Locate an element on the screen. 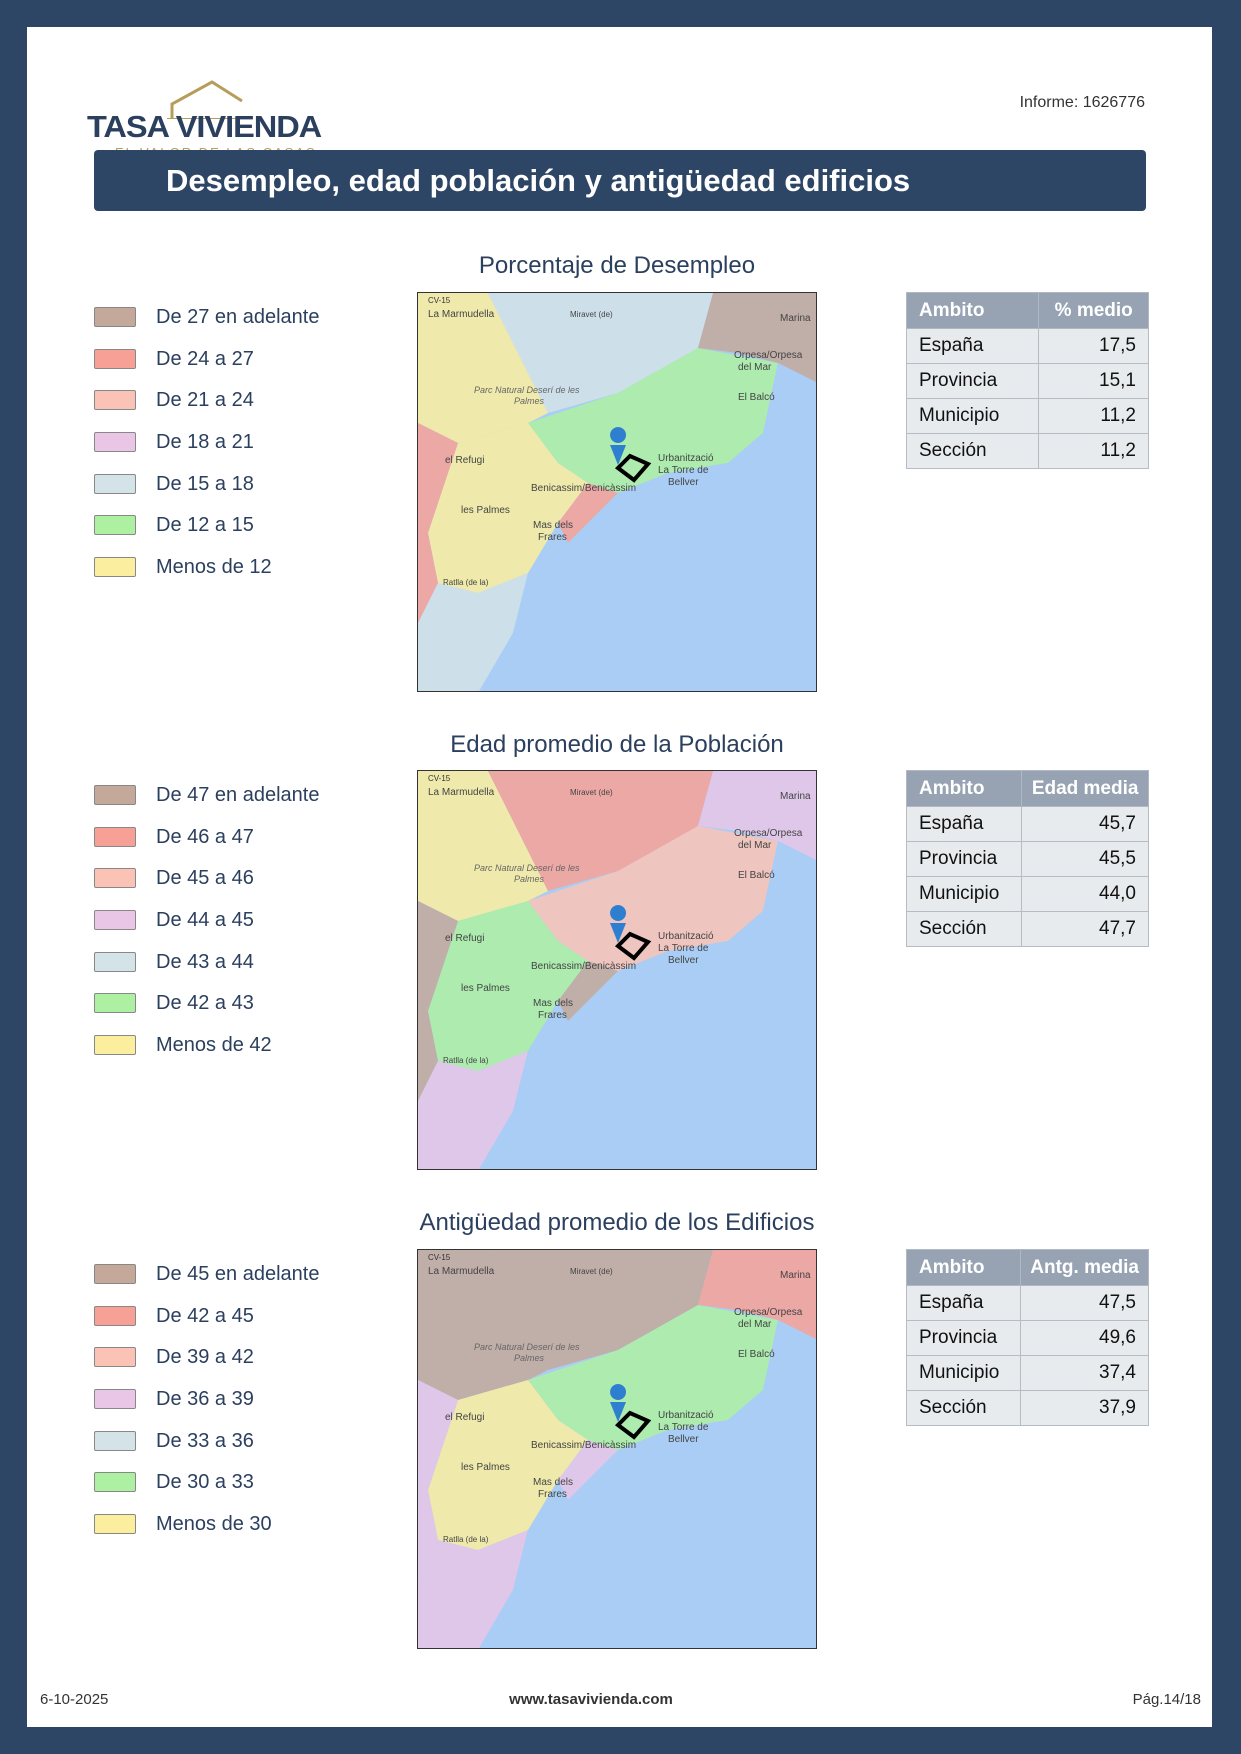  svg-text: Miravet (de) is located at coordinates (591, 314).